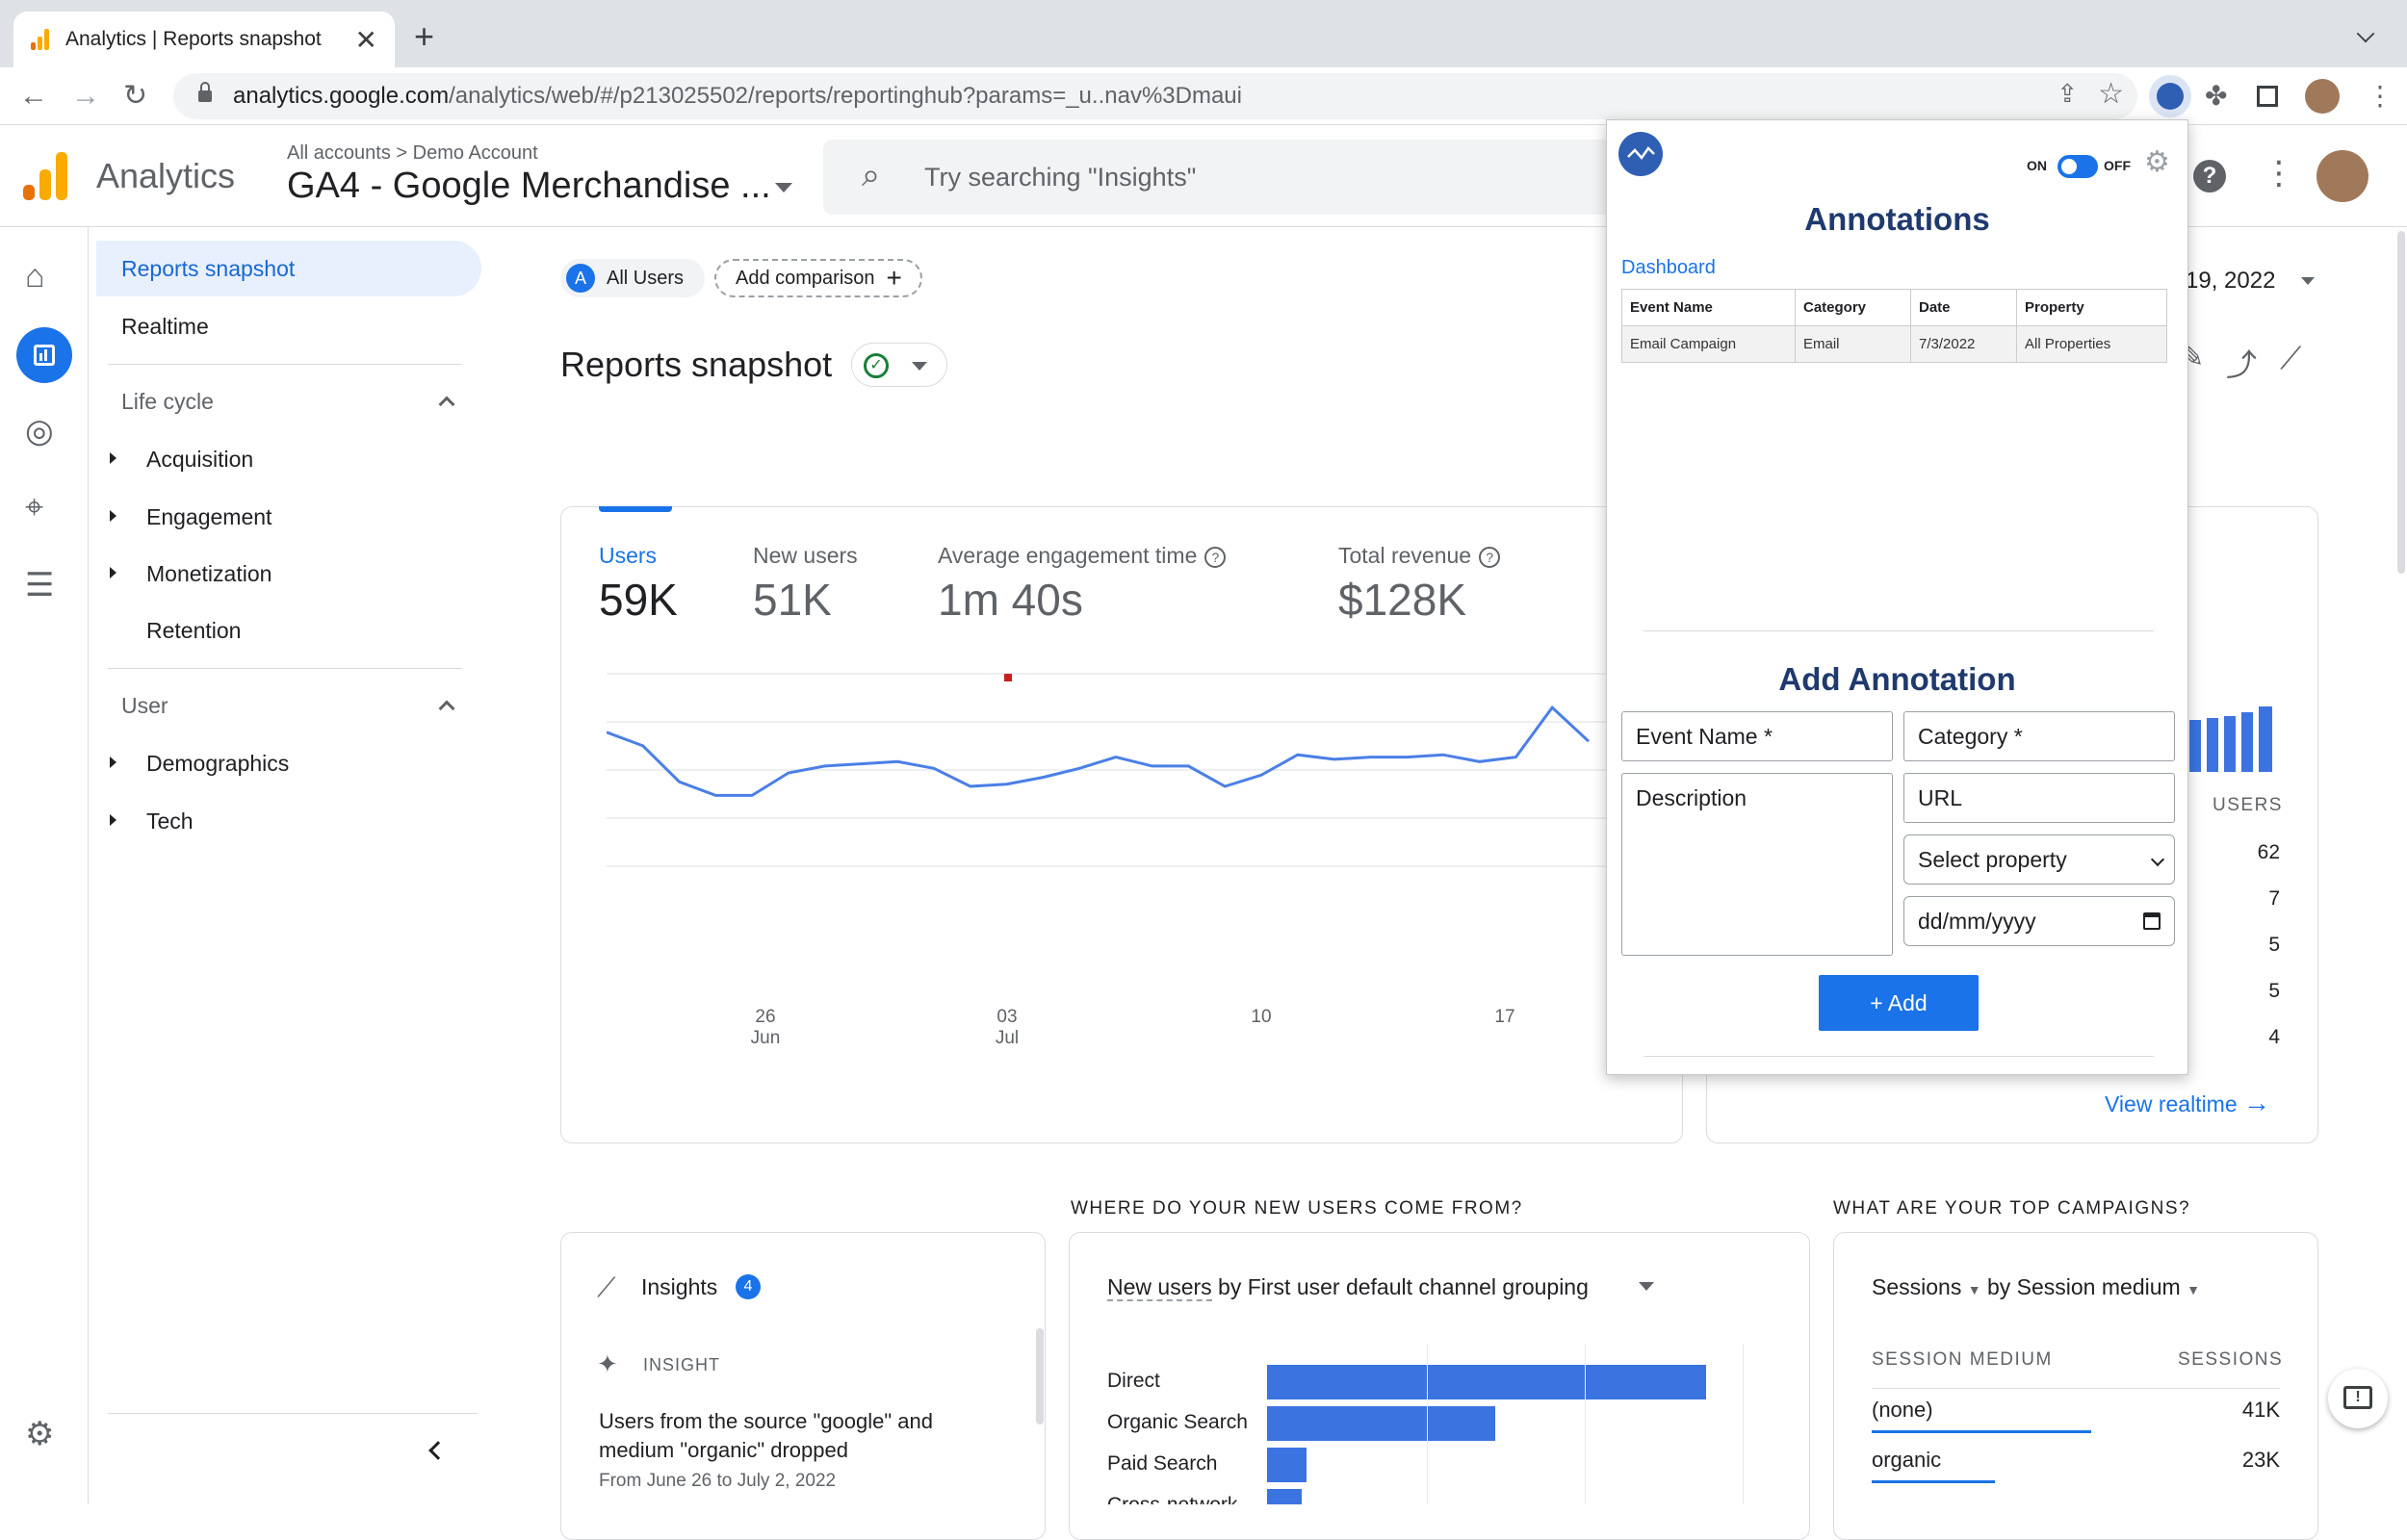 This screenshot has height=1540, width=2407. What do you see at coordinates (2039, 798) in the screenshot?
I see `url-field: URL` at bounding box center [2039, 798].